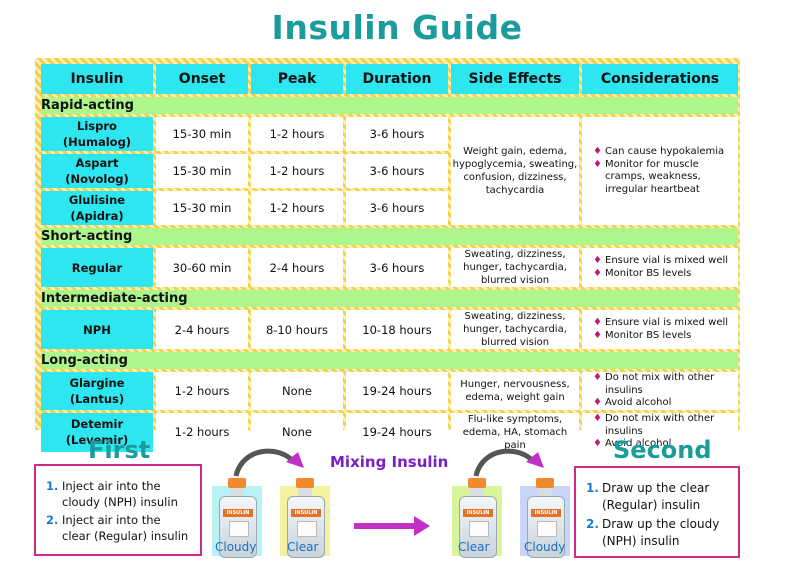  Describe the element at coordinates (663, 152) in the screenshot. I see `list-item: Can cause hypokalemia` at that location.